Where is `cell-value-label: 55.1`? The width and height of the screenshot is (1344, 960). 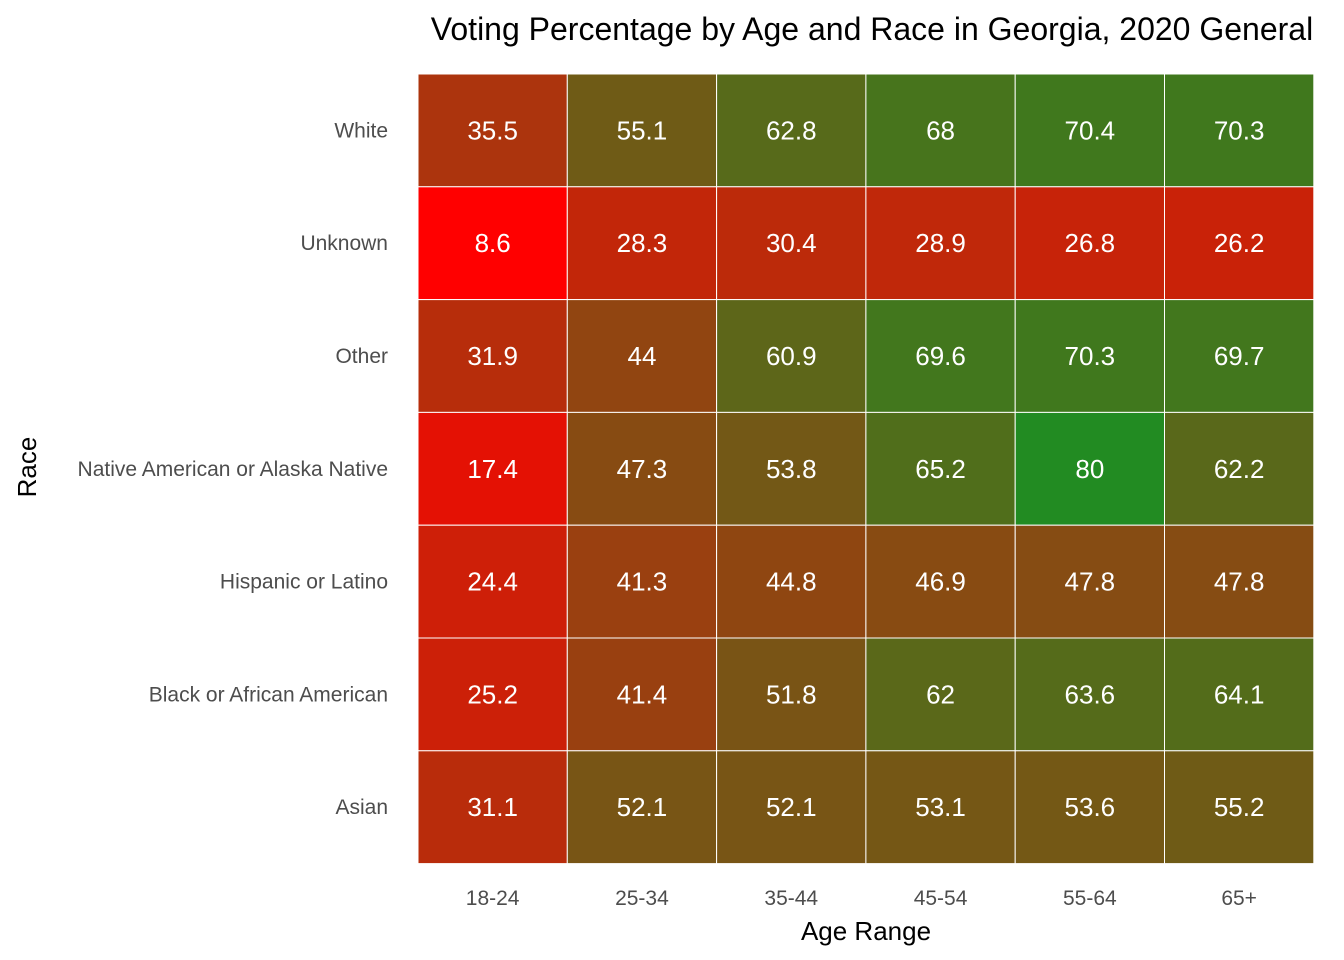 cell-value-label: 55.1 is located at coordinates (642, 130).